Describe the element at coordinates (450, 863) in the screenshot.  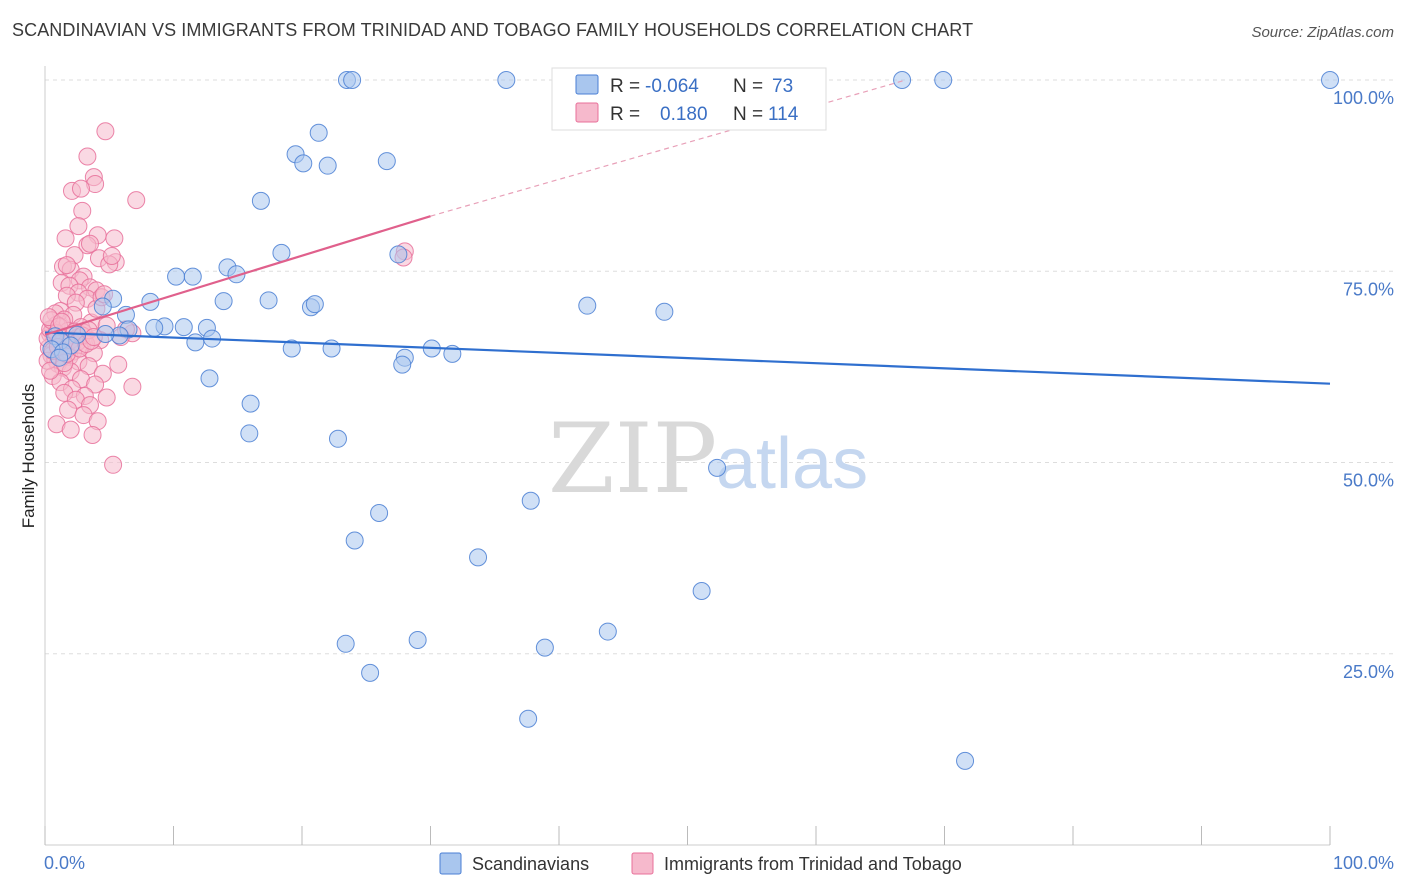
I see `series-legend-swatch-blue` at that location.